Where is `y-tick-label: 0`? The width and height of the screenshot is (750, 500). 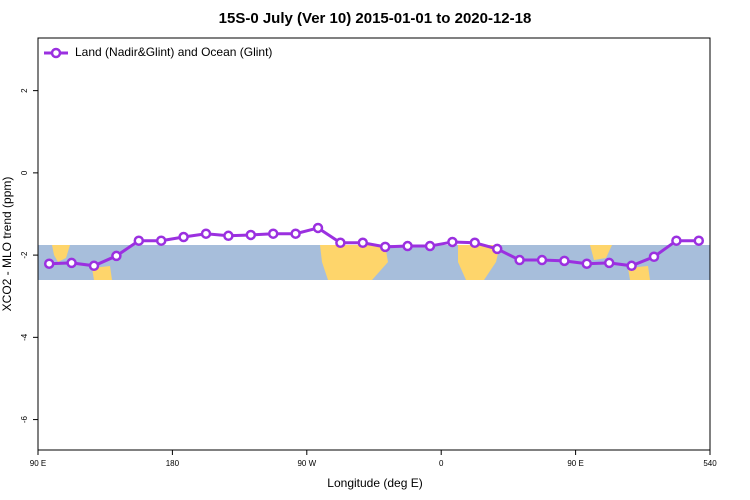
y-tick-label: 0 is located at coordinates (24, 172).